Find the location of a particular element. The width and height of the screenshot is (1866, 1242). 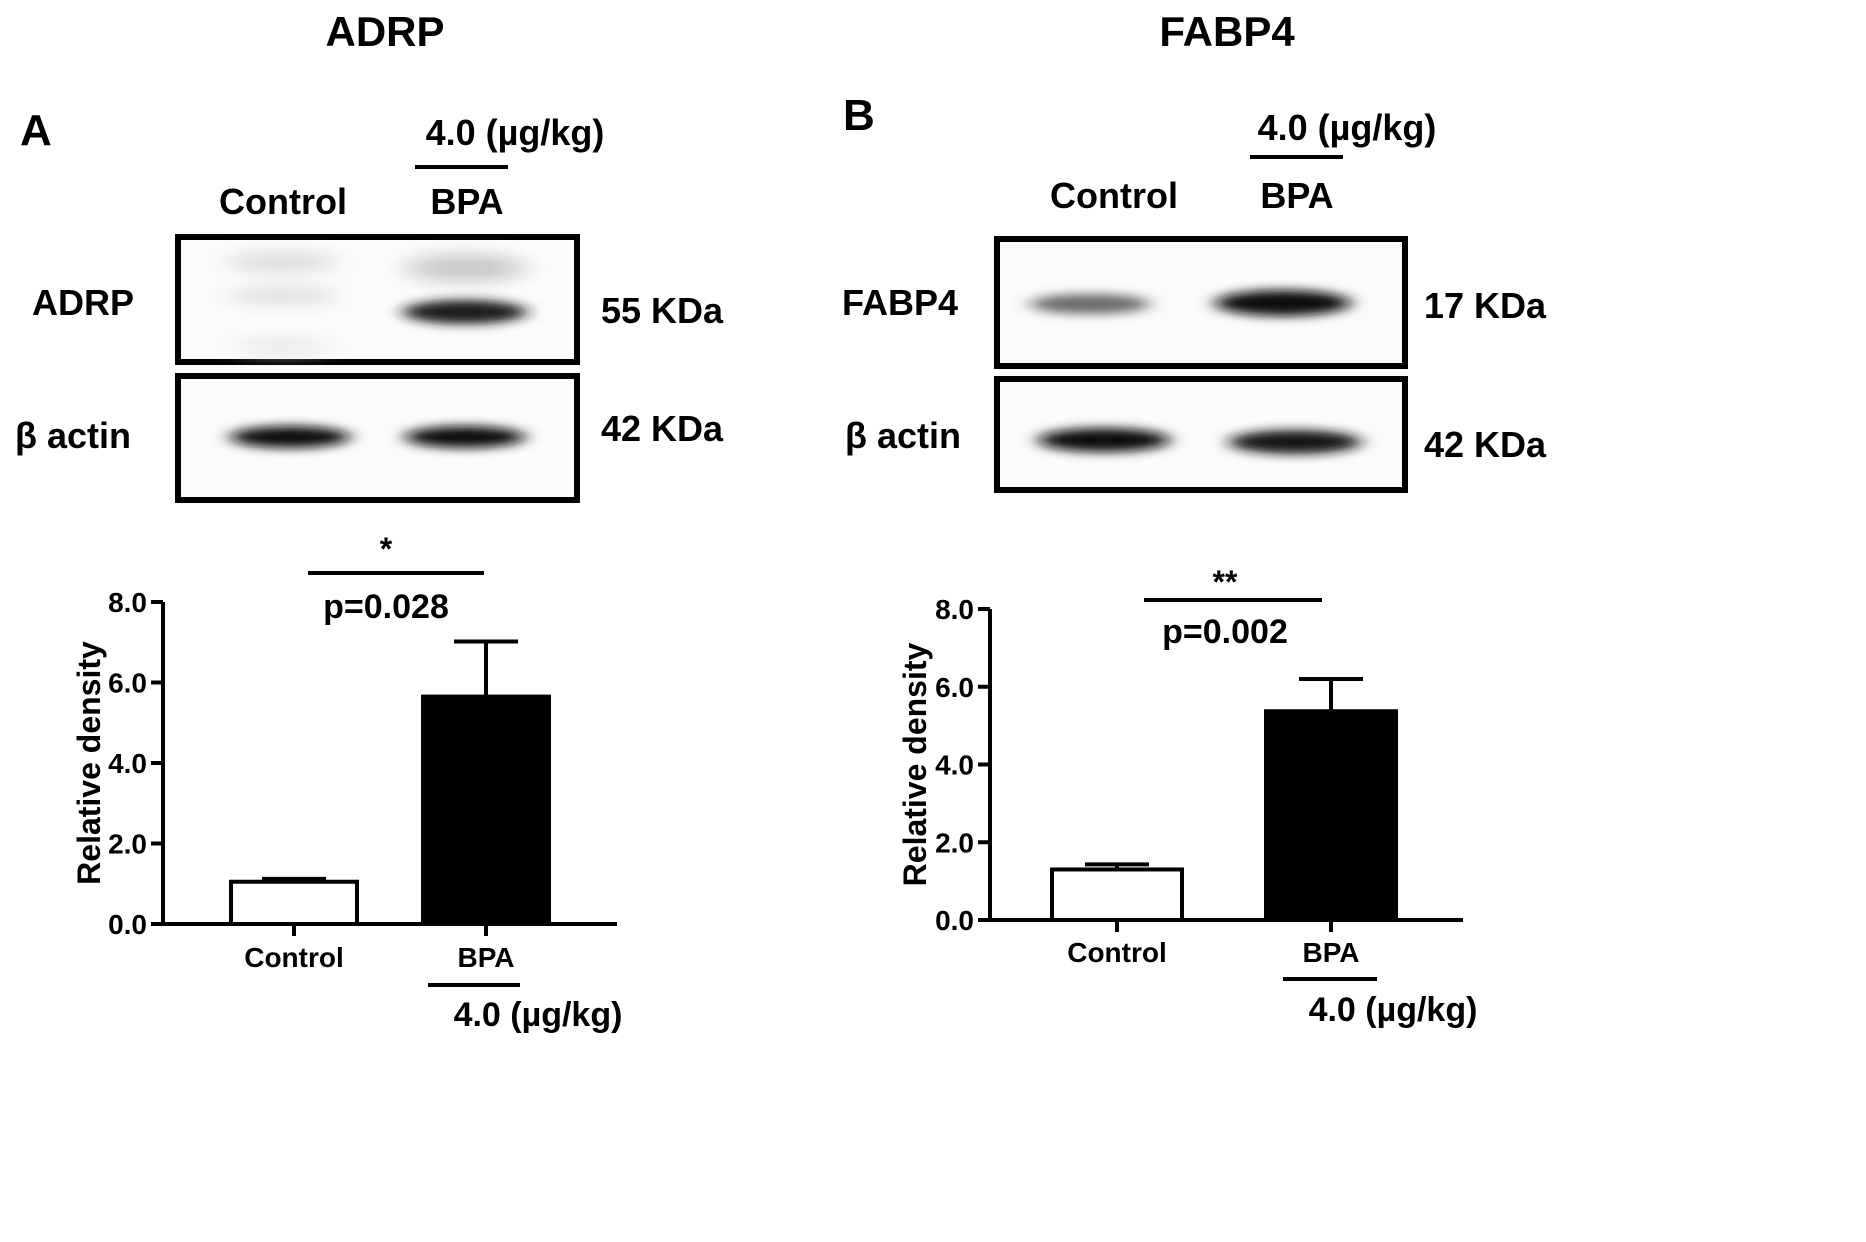

panel-a-bar-control is located at coordinates (294, 902).